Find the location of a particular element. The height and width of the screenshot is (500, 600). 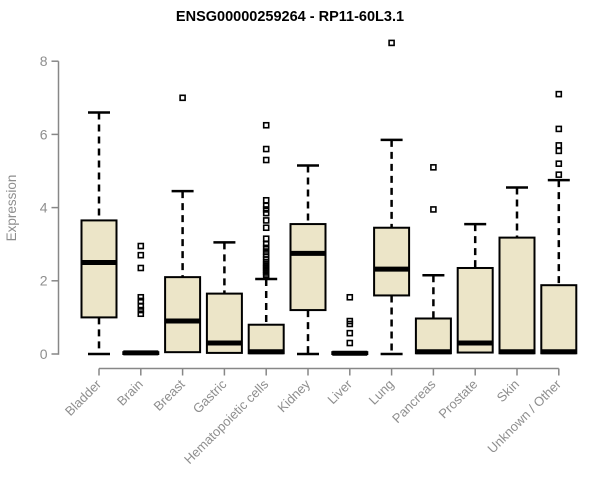

y-tick-label: 8 is located at coordinates (44, 61).